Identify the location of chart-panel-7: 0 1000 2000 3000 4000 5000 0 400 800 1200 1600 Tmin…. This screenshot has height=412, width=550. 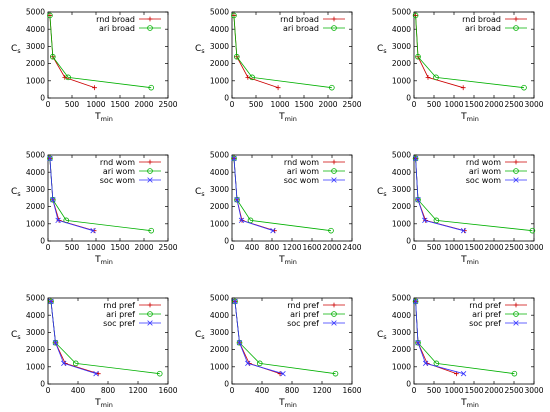
(94, 351).